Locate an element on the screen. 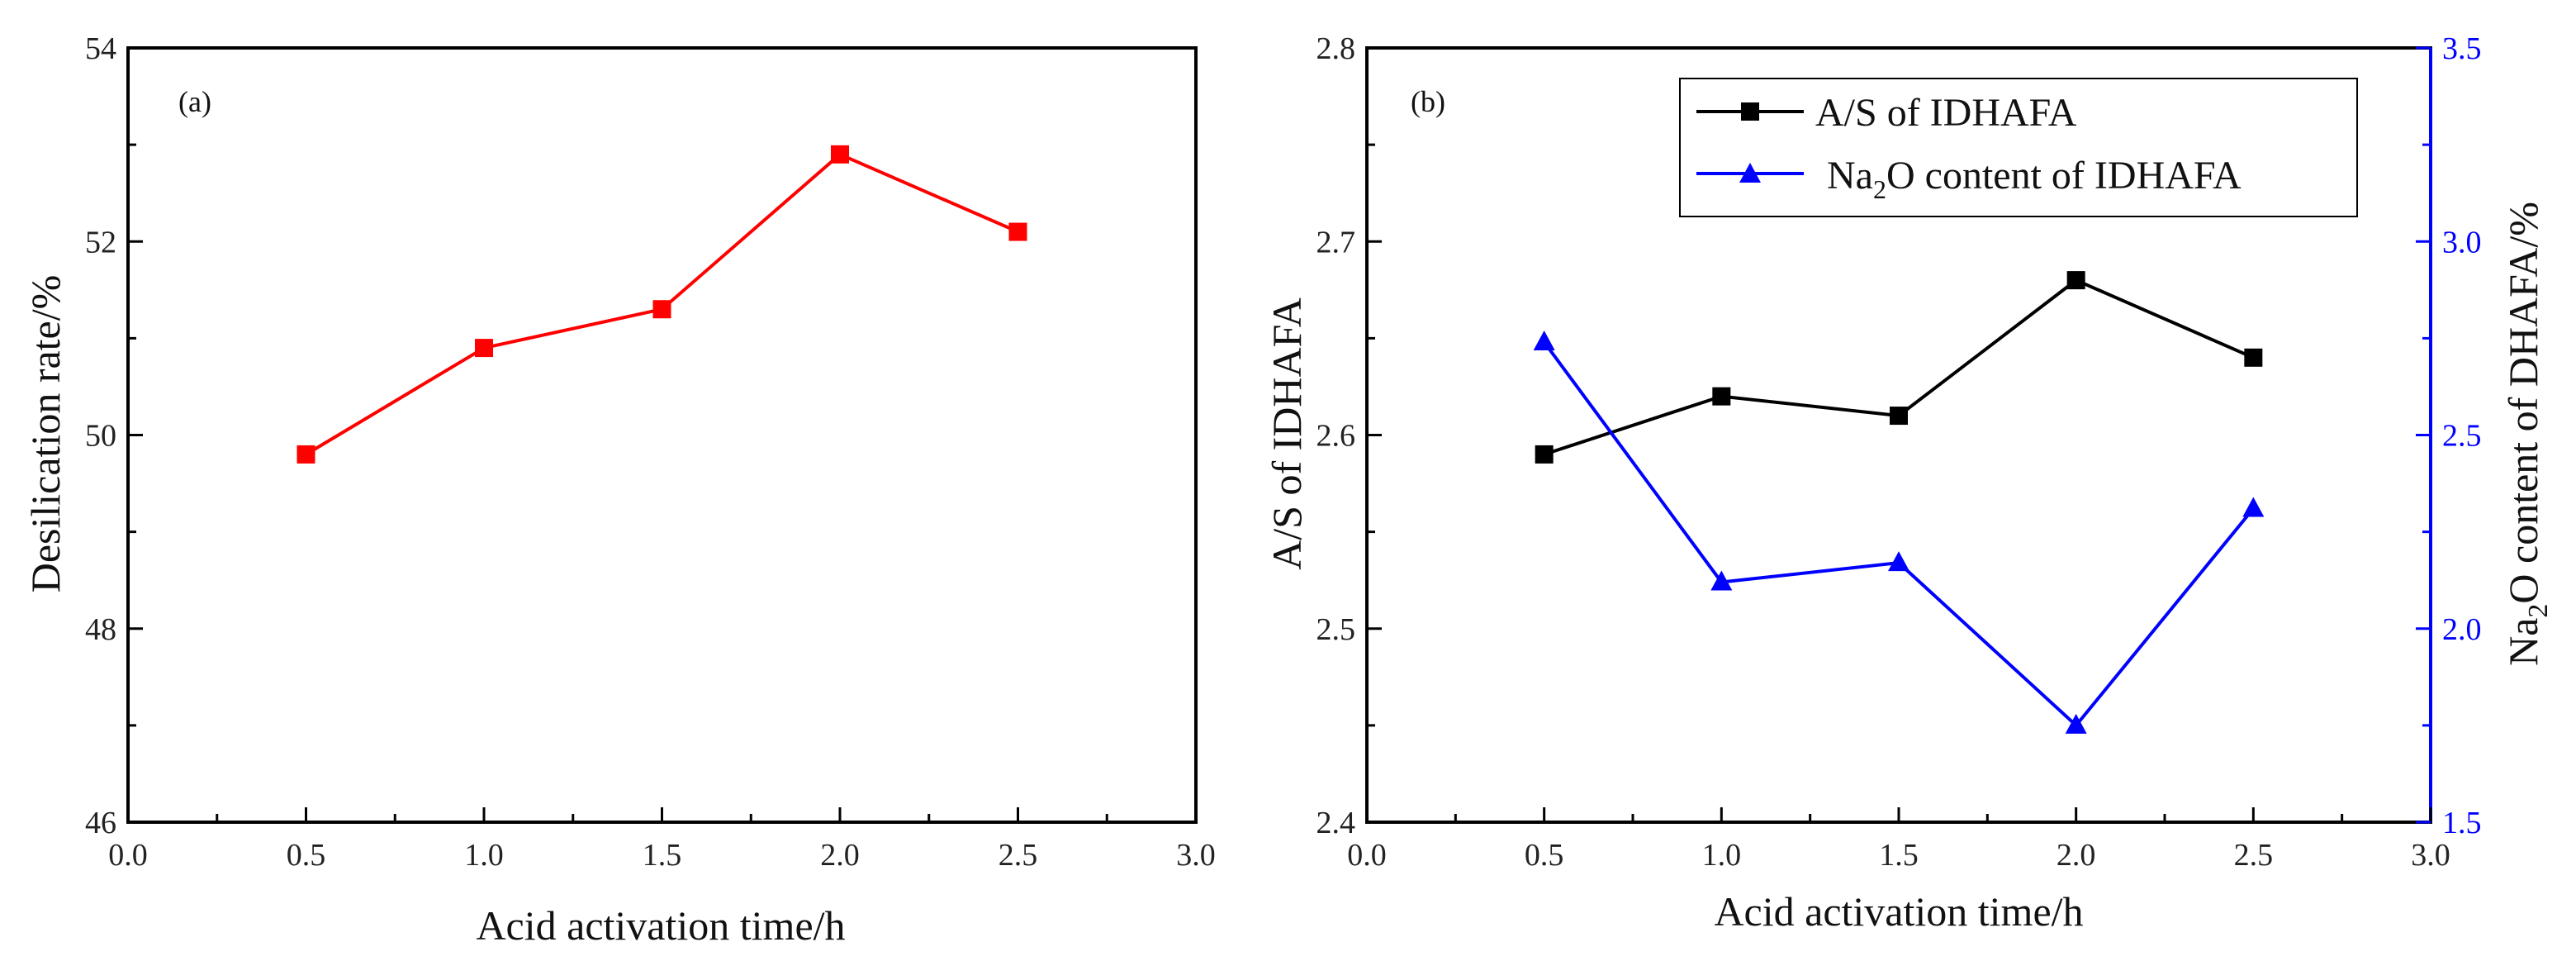 The height and width of the screenshot is (961, 2576). y-tick-label: 50 is located at coordinates (100, 436).